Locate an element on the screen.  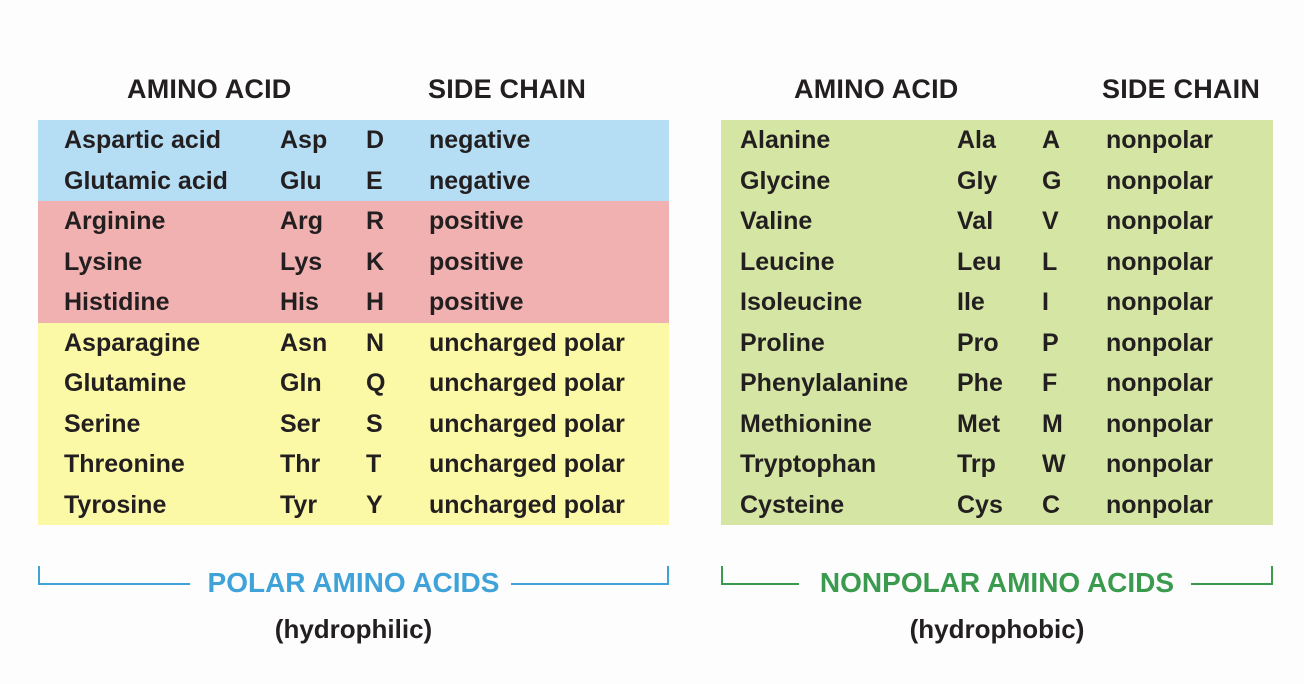
amino-acid-name: Aspartic acid is located at coordinates (143, 140).